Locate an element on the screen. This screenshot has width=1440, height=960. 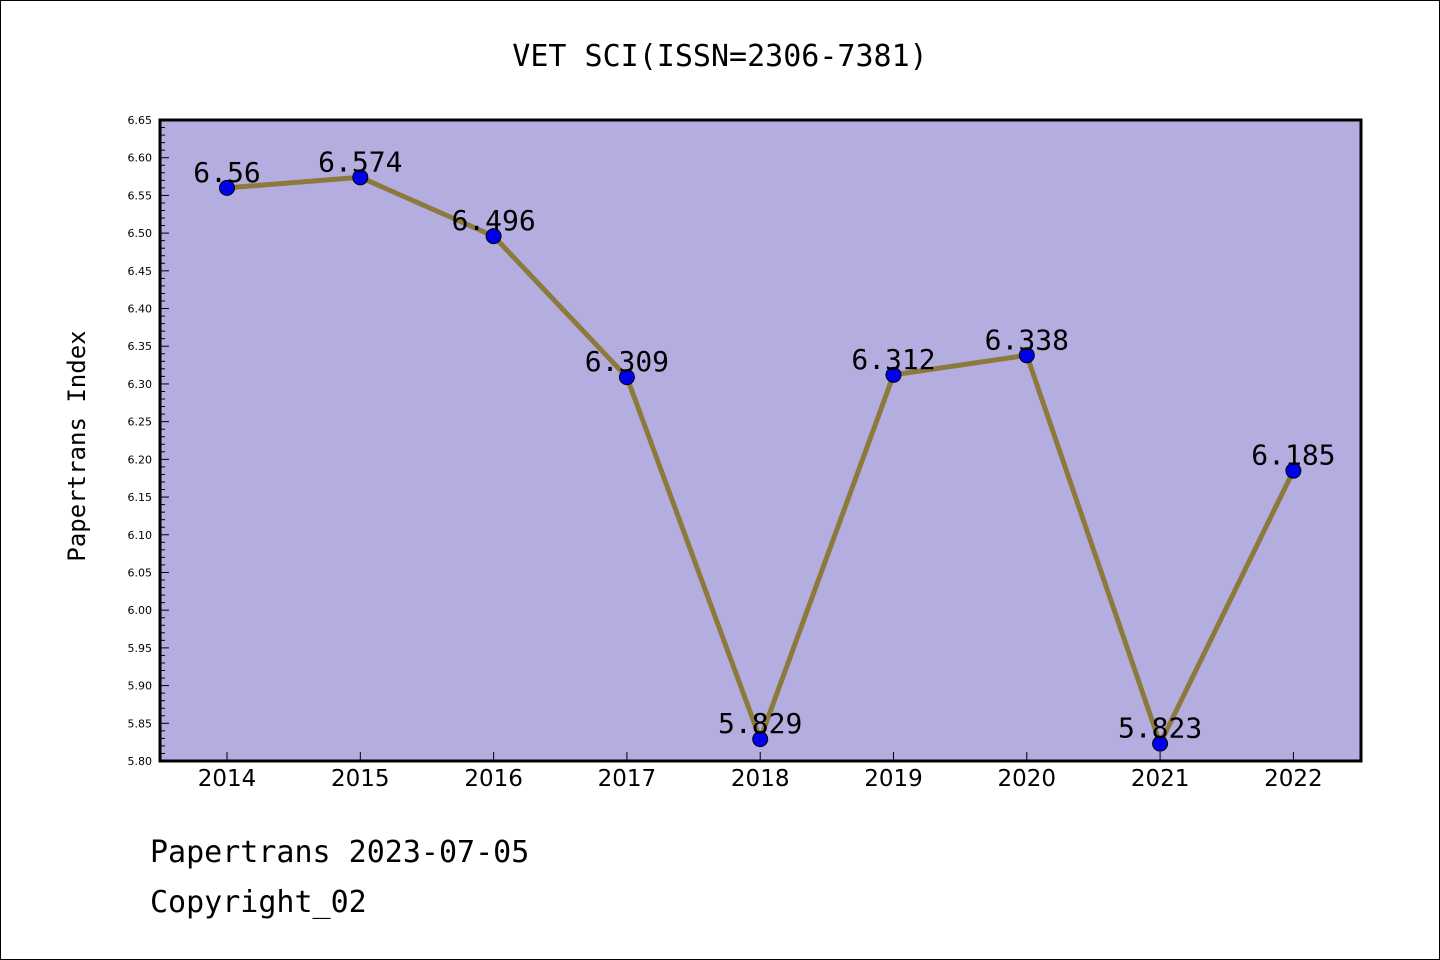
y-tick-label: 5.80 is located at coordinates (140, 761).